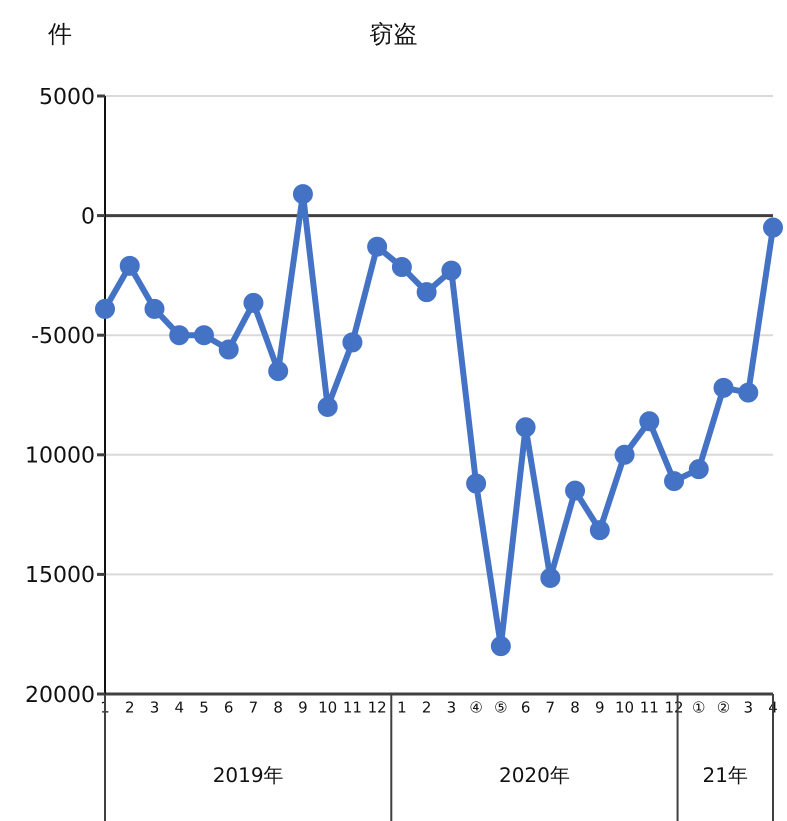 The height and width of the screenshot is (821, 787). I want to click on x-tick-label: ⑤, so click(501, 707).